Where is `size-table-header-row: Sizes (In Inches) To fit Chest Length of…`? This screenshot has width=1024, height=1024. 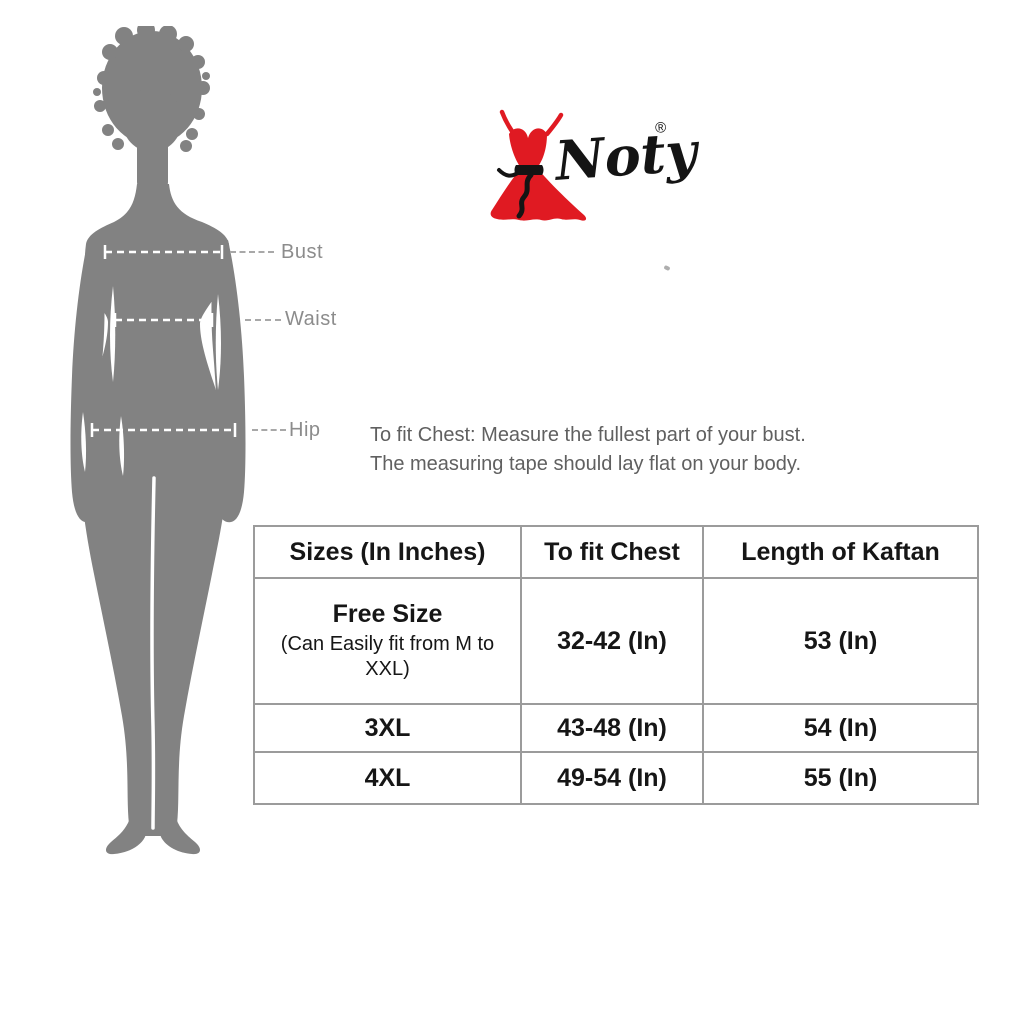 size-table-header-row: Sizes (In Inches) To fit Chest Length of… is located at coordinates (616, 552).